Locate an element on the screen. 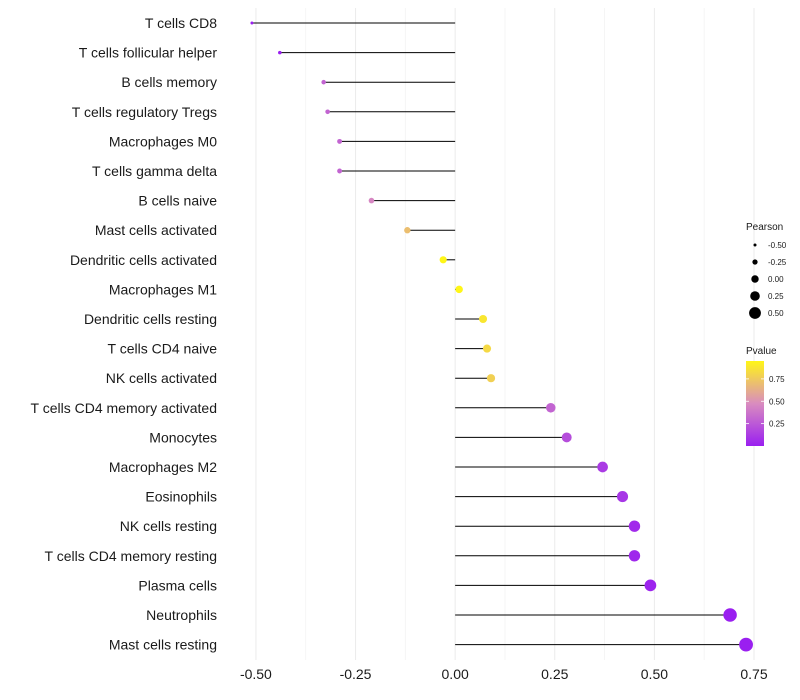 The width and height of the screenshot is (800, 700). category-label: Plasma cells is located at coordinates (177, 585).